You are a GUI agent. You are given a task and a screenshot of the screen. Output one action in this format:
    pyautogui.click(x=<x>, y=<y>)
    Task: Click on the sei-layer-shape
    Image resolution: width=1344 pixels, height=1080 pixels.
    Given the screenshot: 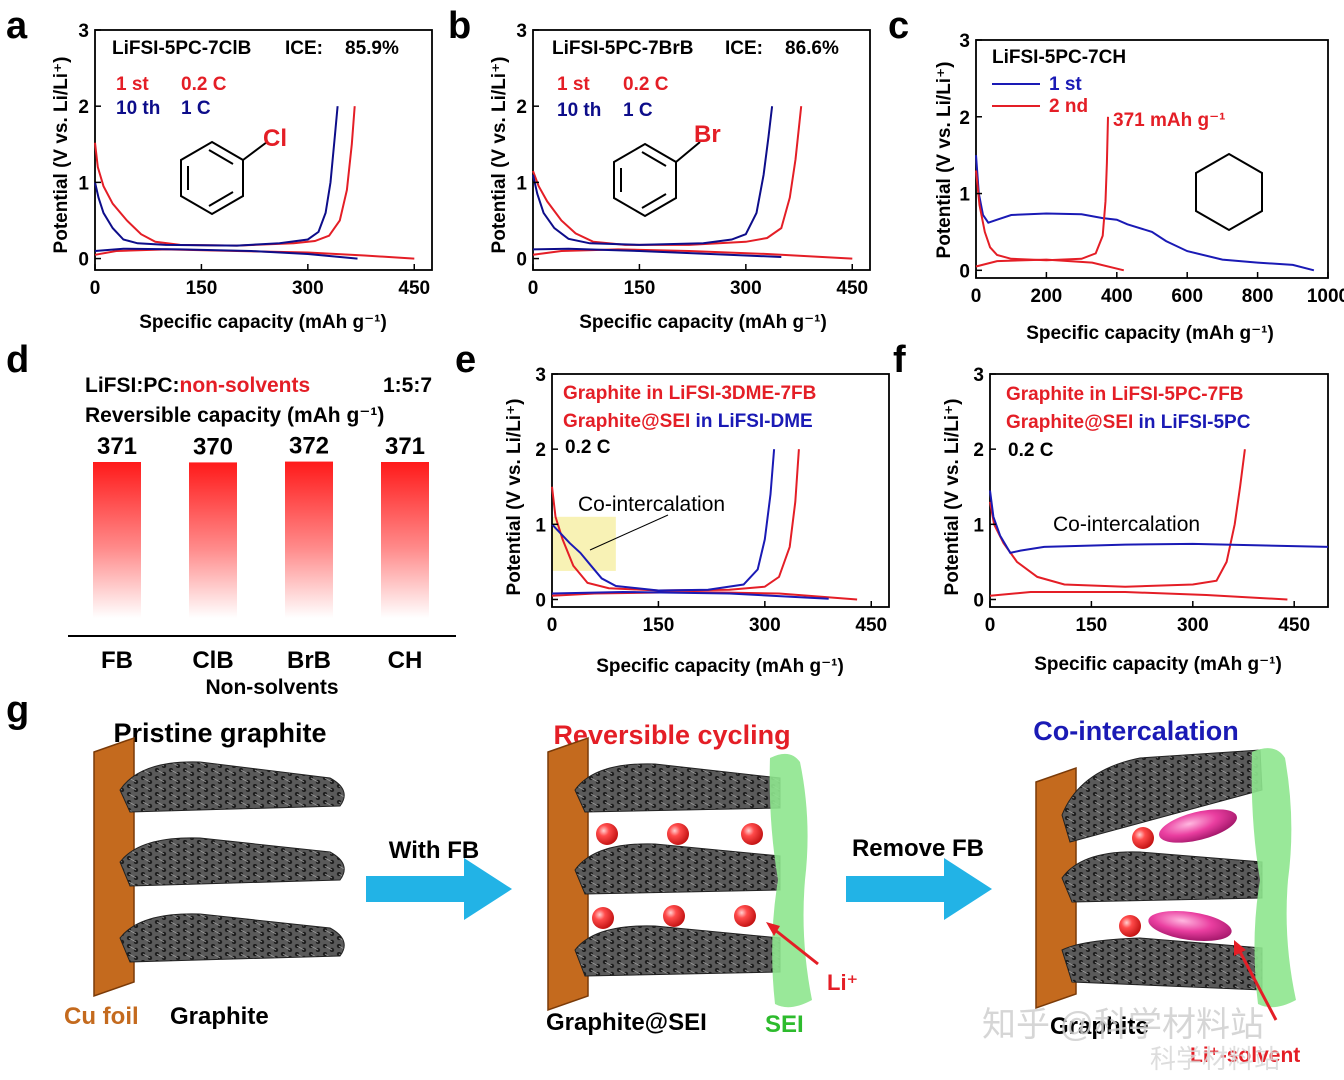 What is the action you would take?
    pyautogui.click(x=790, y=880)
    